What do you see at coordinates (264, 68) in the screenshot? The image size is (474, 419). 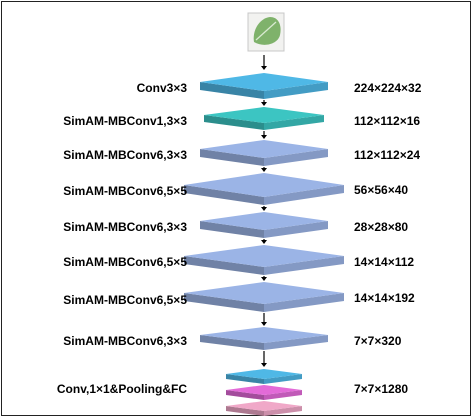 I see `arrow-input-head` at bounding box center [264, 68].